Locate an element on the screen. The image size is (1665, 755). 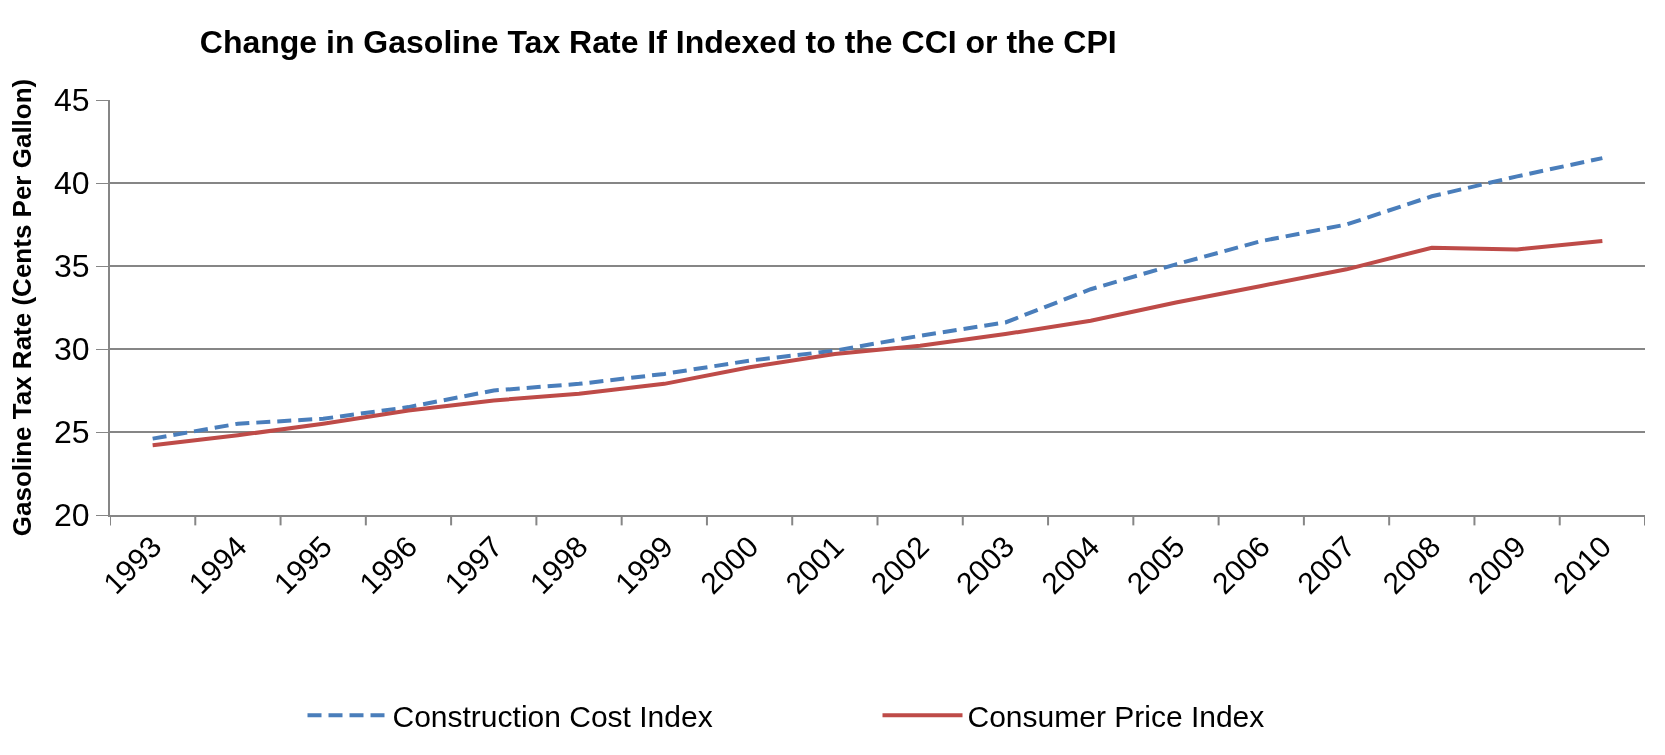
y-tick-label: 35 is located at coordinates (72, 266).